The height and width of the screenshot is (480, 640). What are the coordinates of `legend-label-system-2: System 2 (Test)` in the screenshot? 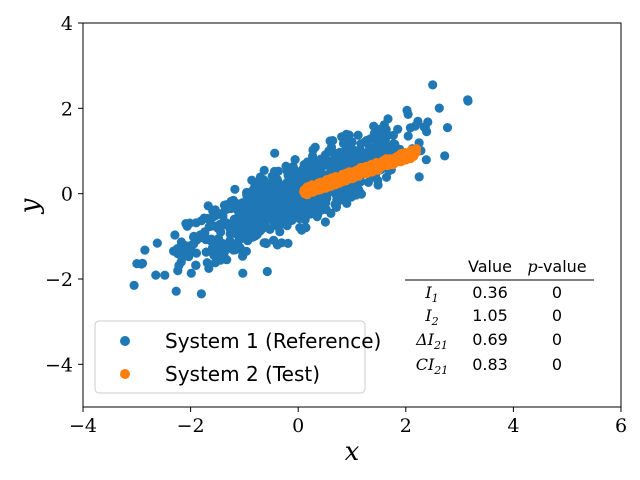 It's located at (242, 374).